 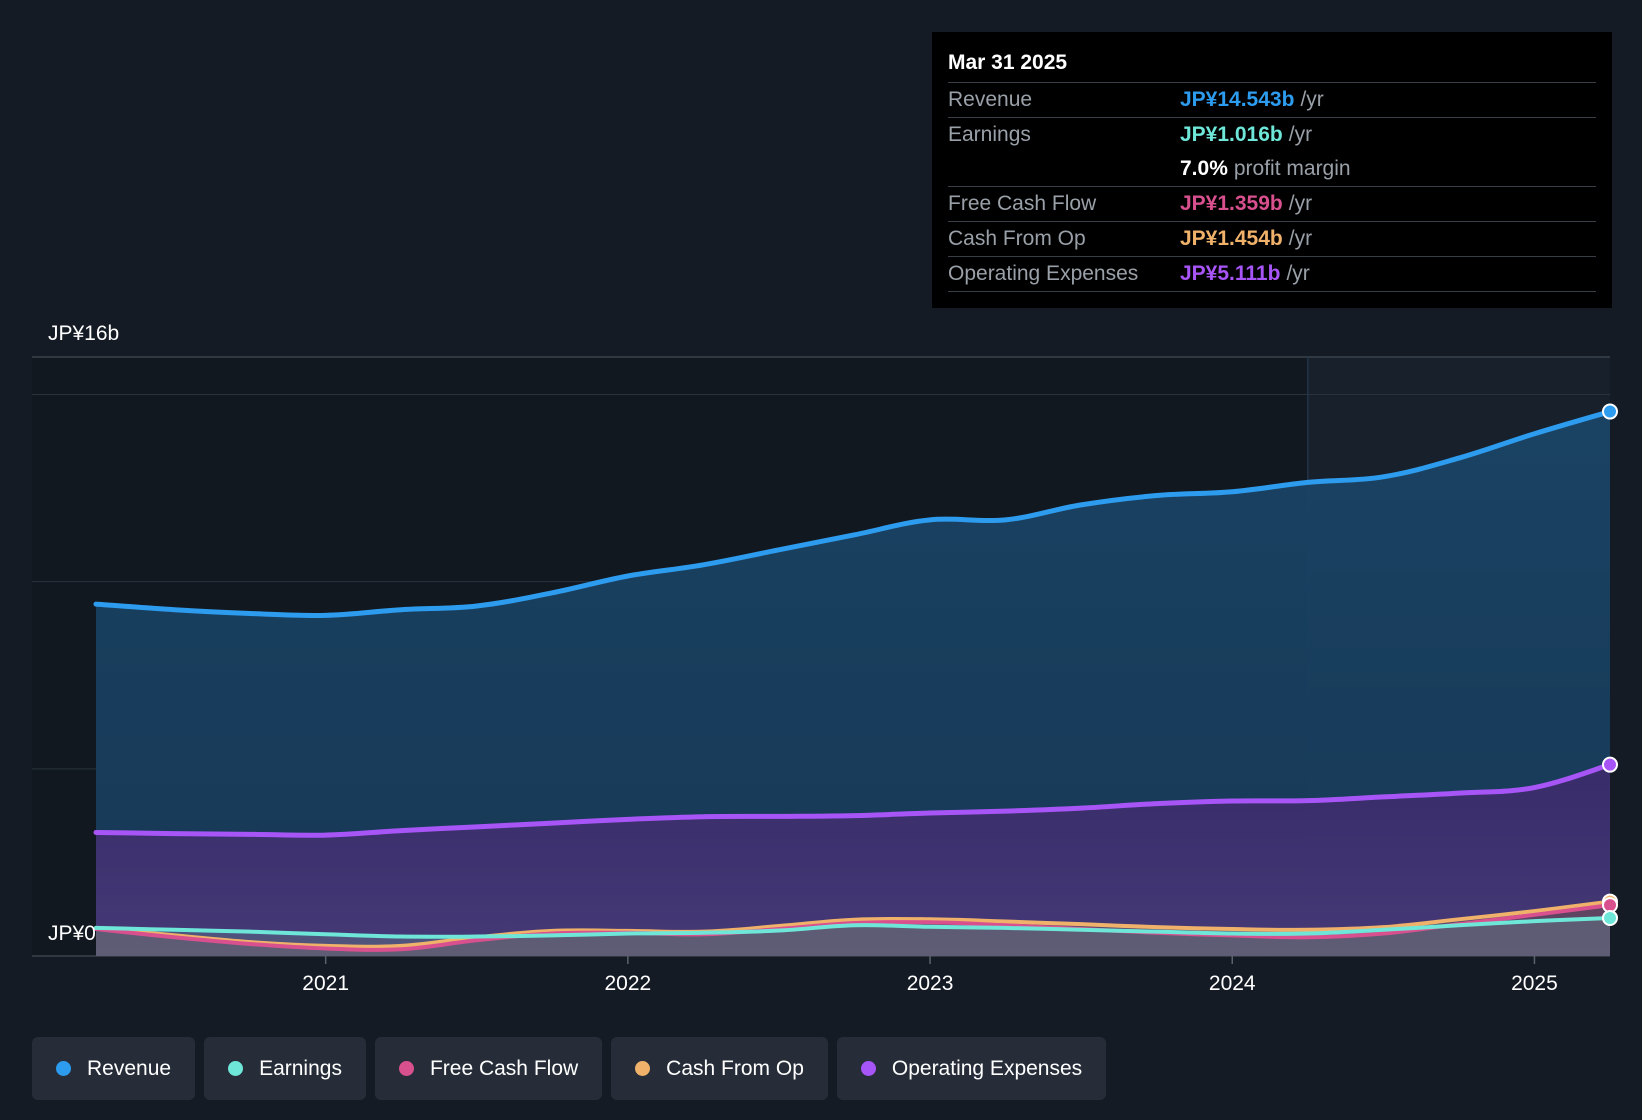 What do you see at coordinates (1017, 238) in the screenshot?
I see `tooltip-row-label: Cash From Op` at bounding box center [1017, 238].